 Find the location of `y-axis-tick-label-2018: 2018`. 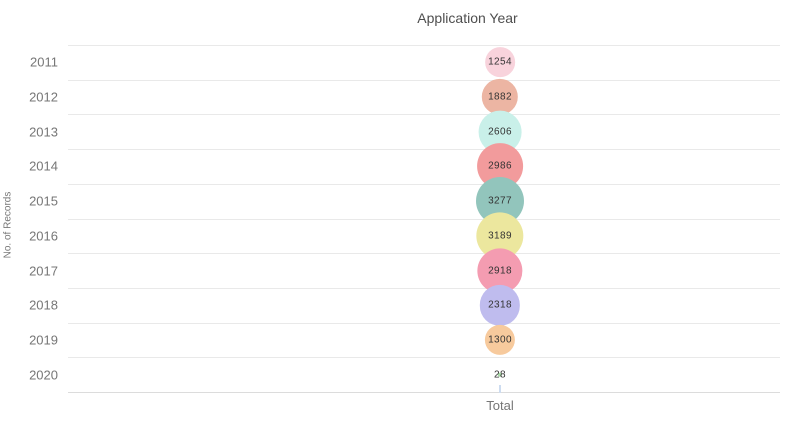

y-axis-tick-label-2018: 2018 is located at coordinates (43, 305).